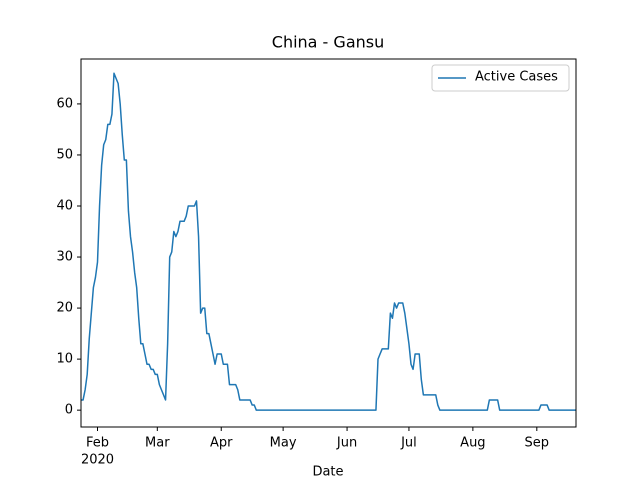  Describe the element at coordinates (221, 443) in the screenshot. I see `x-tick-label: Apr` at that location.